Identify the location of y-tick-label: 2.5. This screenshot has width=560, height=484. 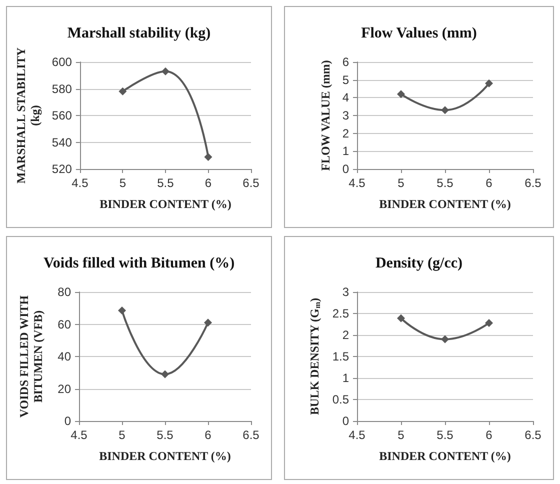
(341, 313).